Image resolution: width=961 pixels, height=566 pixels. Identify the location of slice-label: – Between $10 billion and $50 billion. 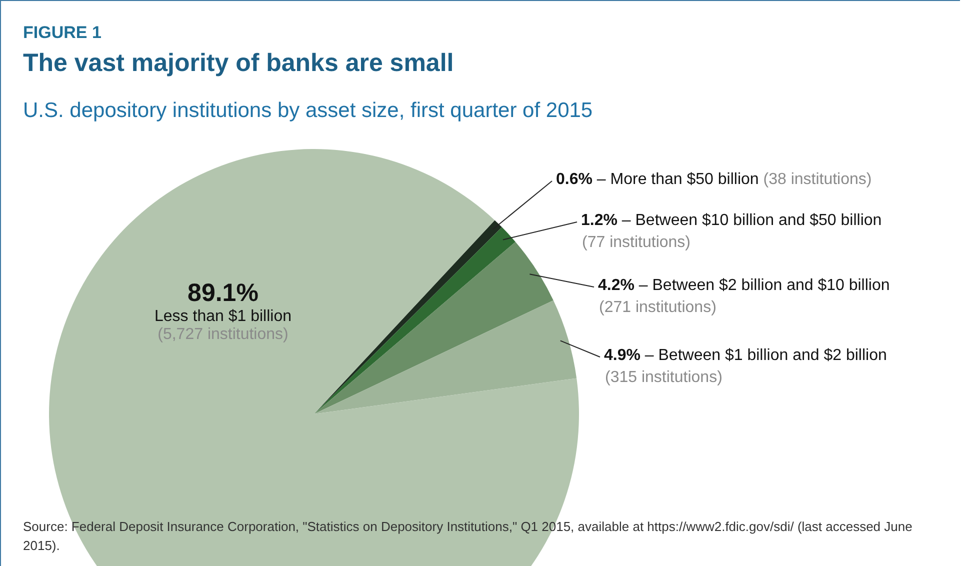
(752, 220).